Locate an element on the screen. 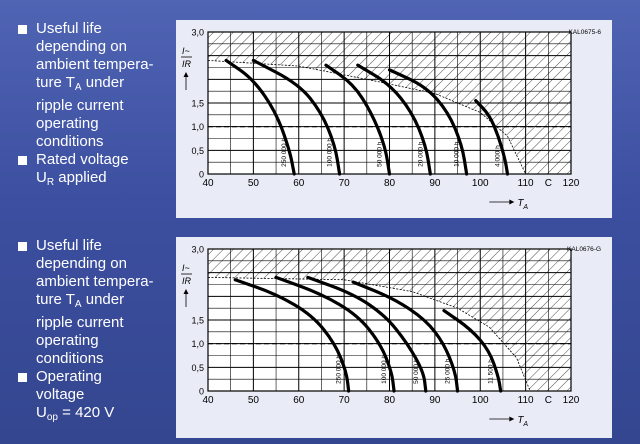 Image resolution: width=640 pixels, height=444 pixels. bullet-line: Operating is located at coordinates (69, 376).